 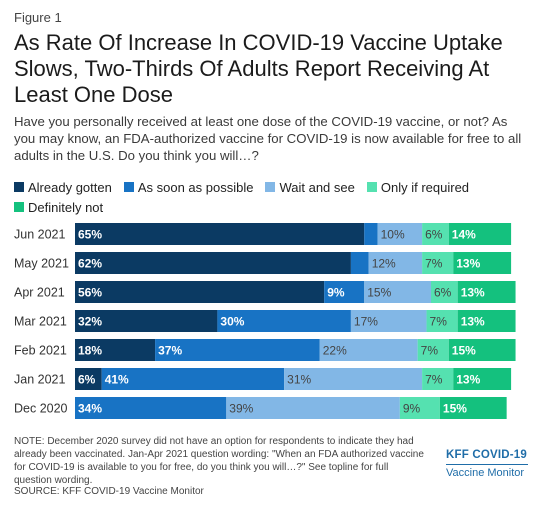 I want to click on data-label-wait-and-see-may-2021: 12%, so click(x=384, y=264).